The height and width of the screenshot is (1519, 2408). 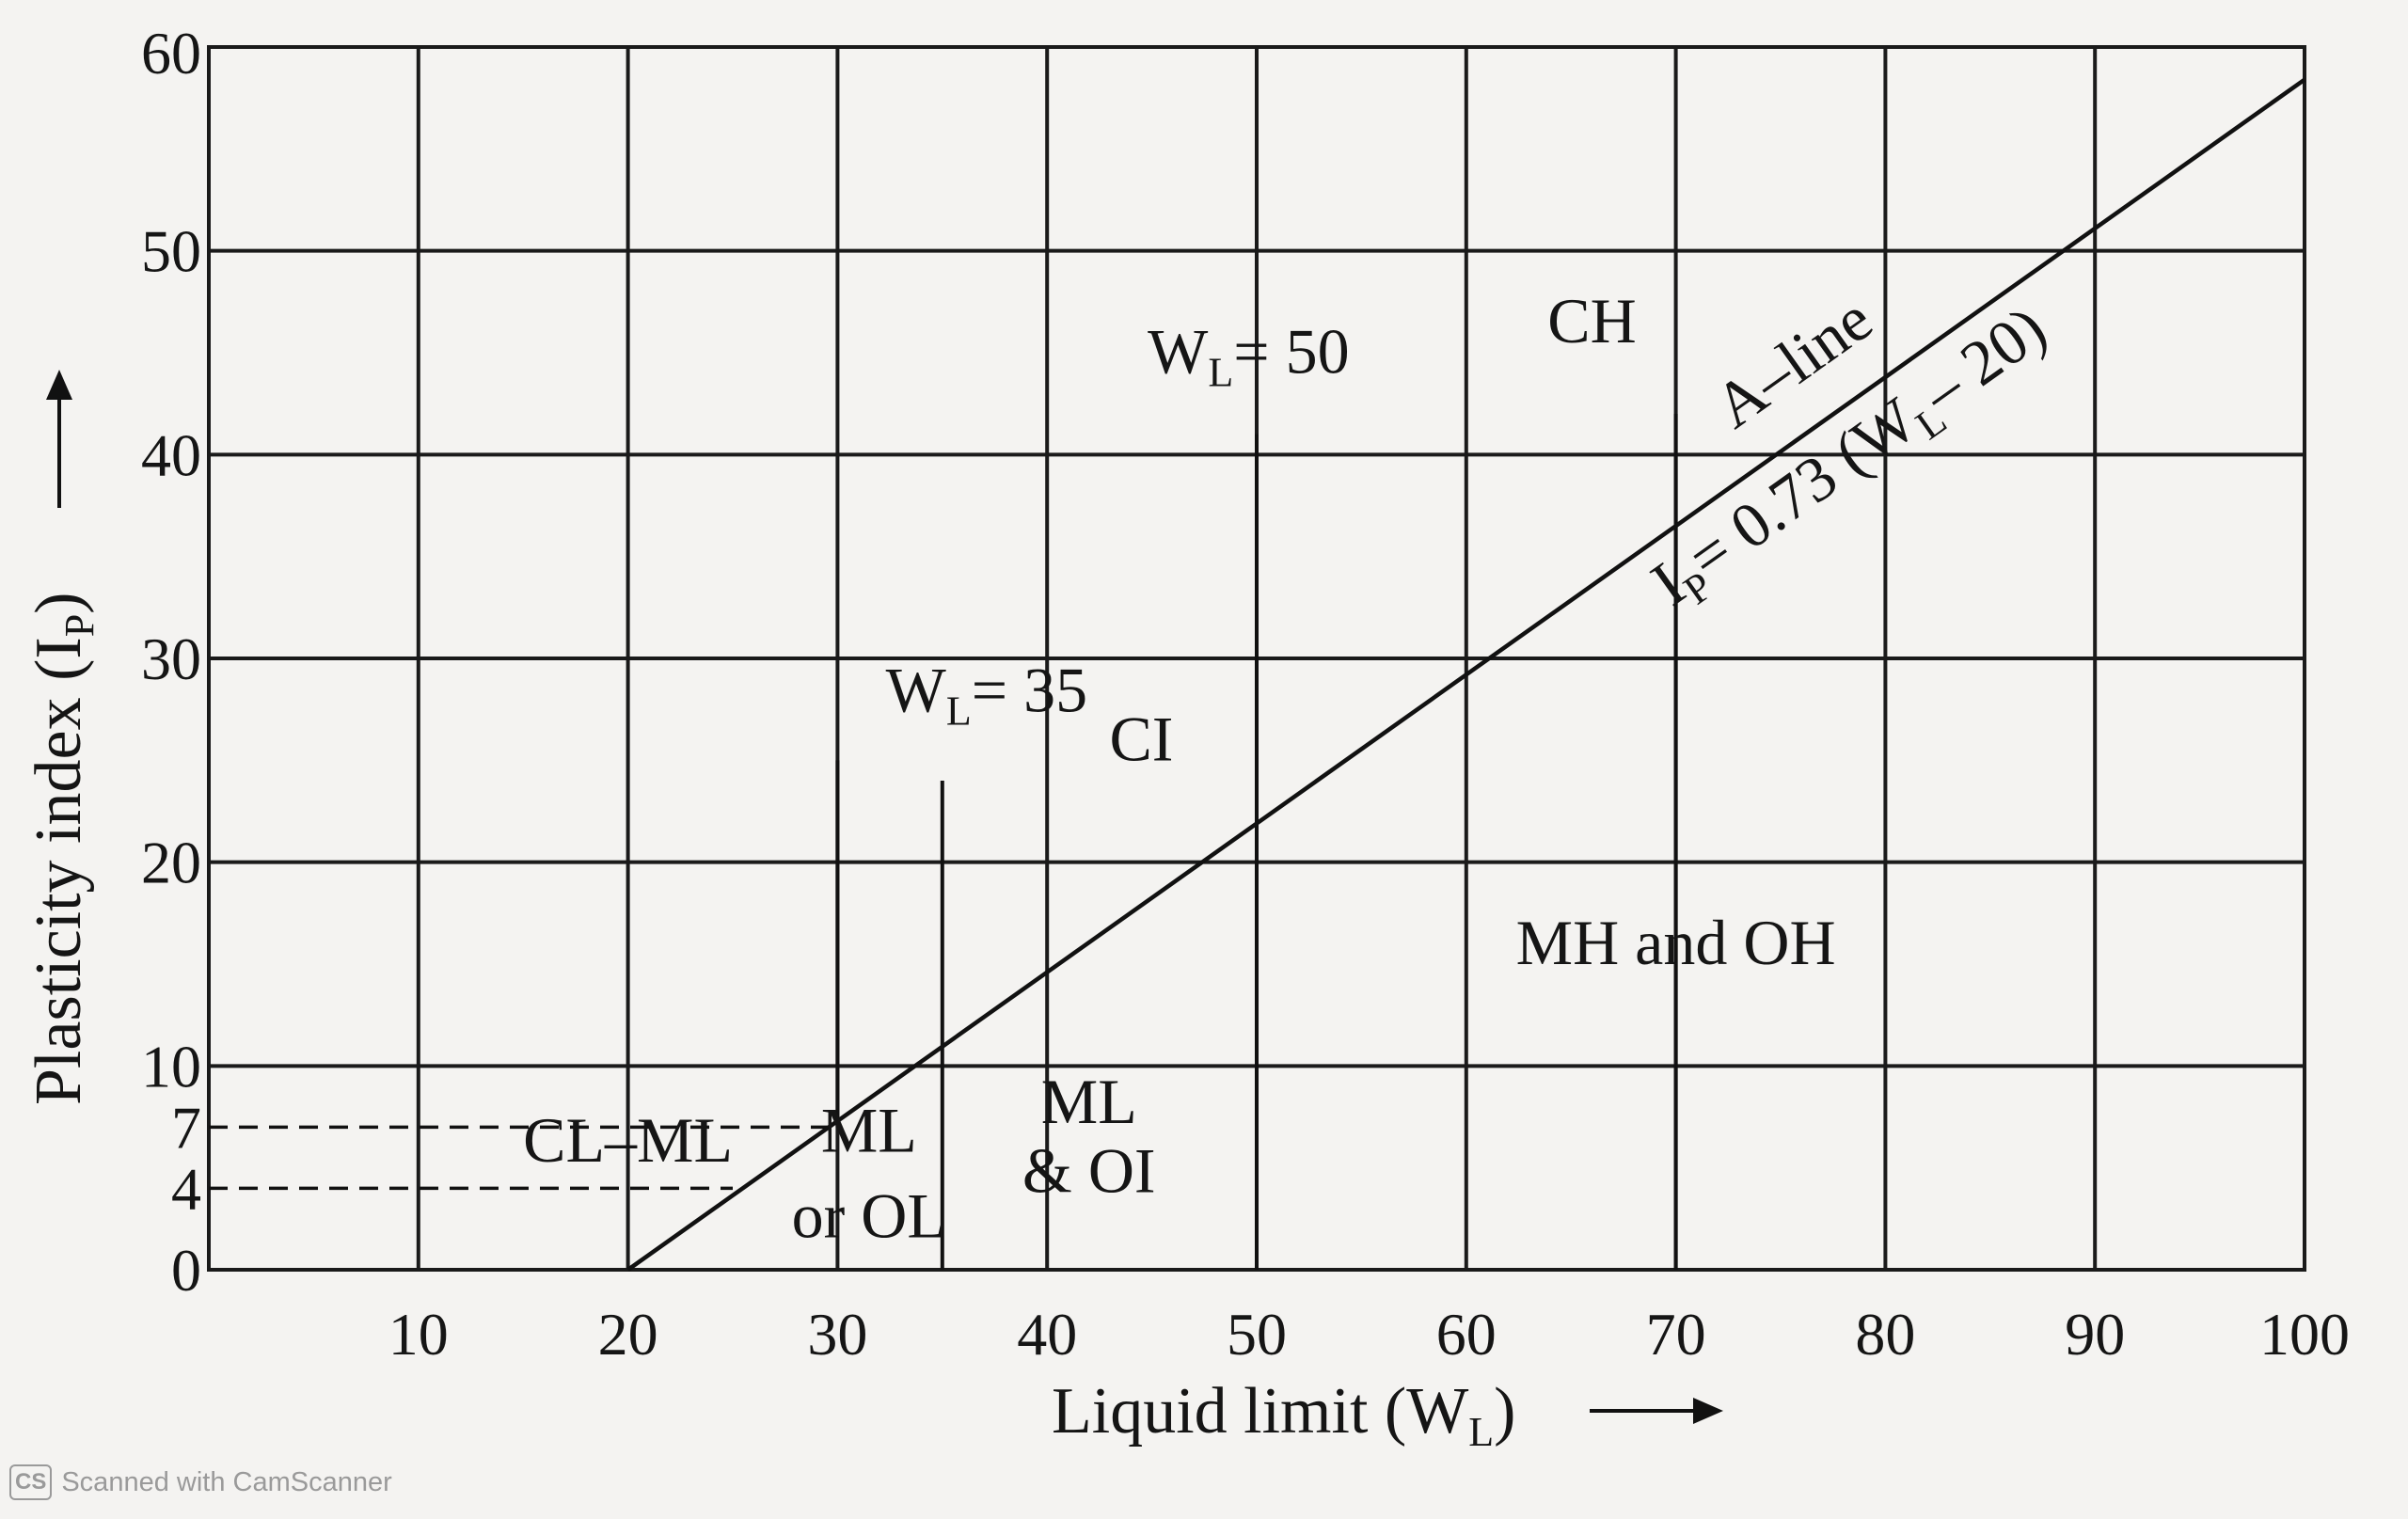 What do you see at coordinates (837, 1334) in the screenshot?
I see `x-tick-30: 30` at bounding box center [837, 1334].